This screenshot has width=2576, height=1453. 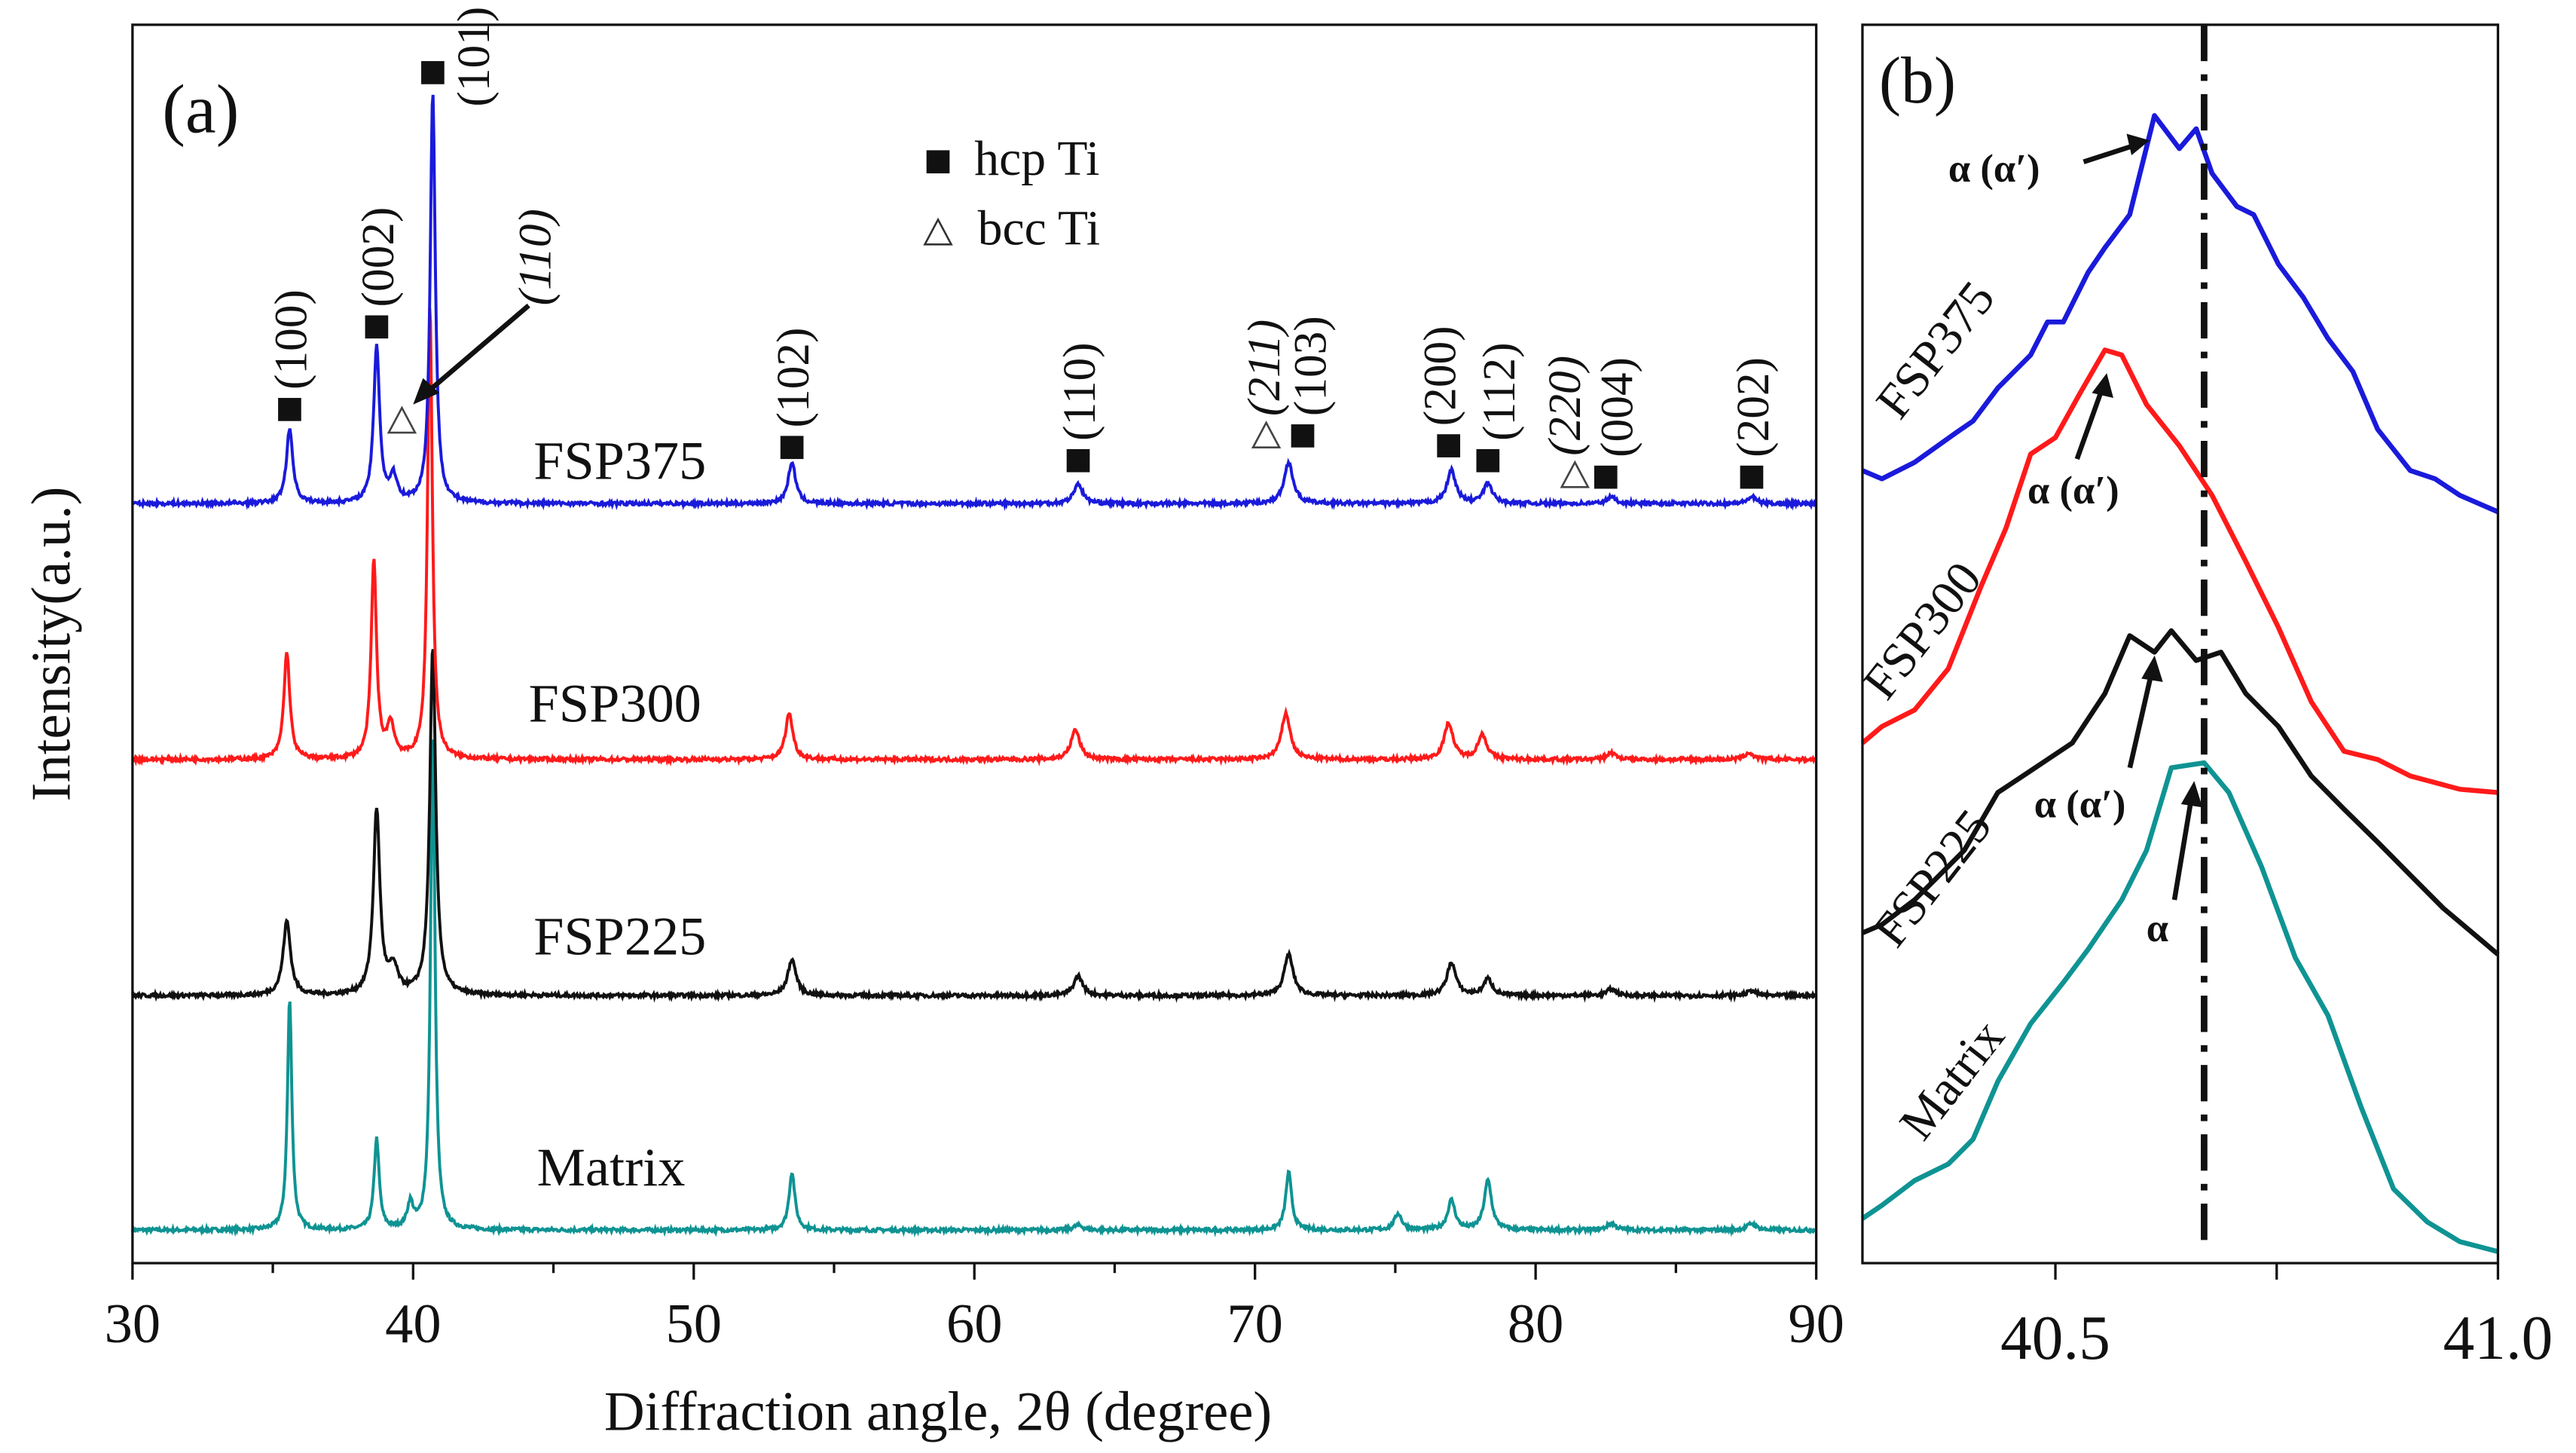 I want to click on matrix-peak-arrow, so click(x=2182, y=850).